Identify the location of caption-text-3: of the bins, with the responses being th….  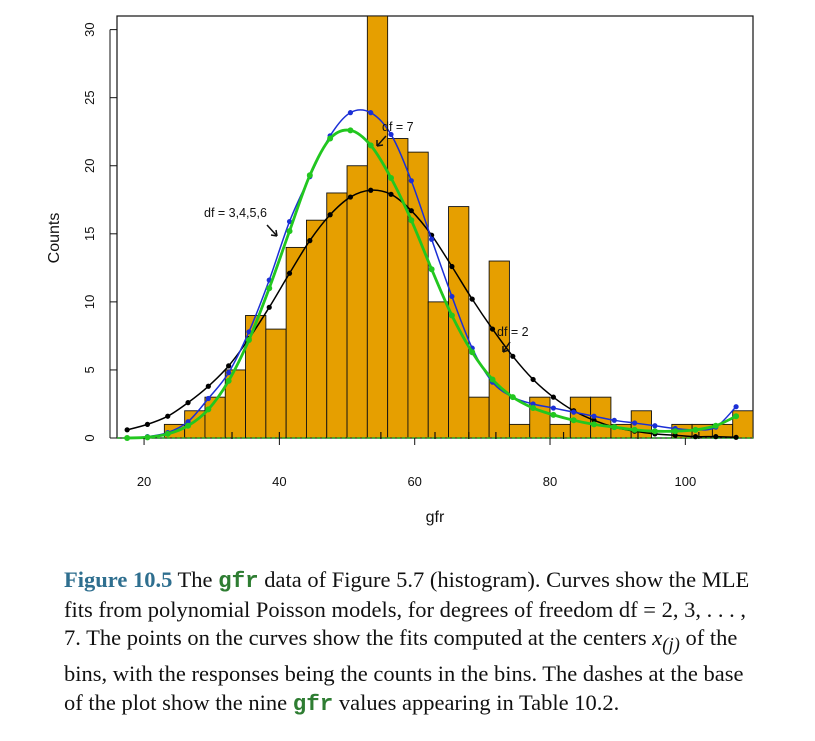
(404, 670).